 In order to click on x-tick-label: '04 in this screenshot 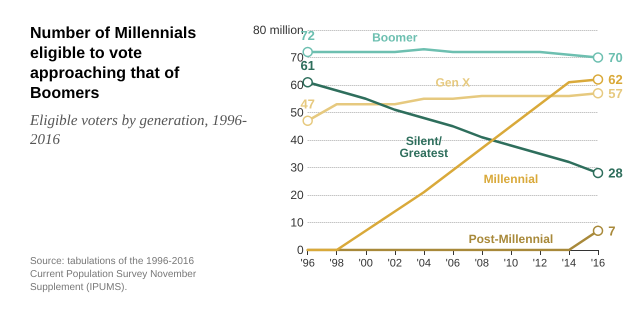, I will do `click(423, 264)`.